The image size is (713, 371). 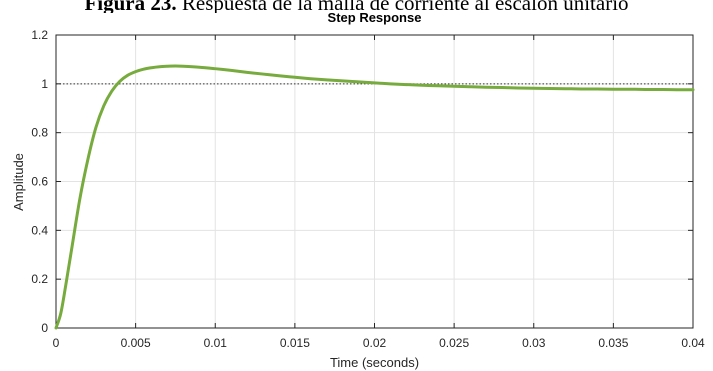 What do you see at coordinates (39, 230) in the screenshot?
I see `y-tick-label: 0.4` at bounding box center [39, 230].